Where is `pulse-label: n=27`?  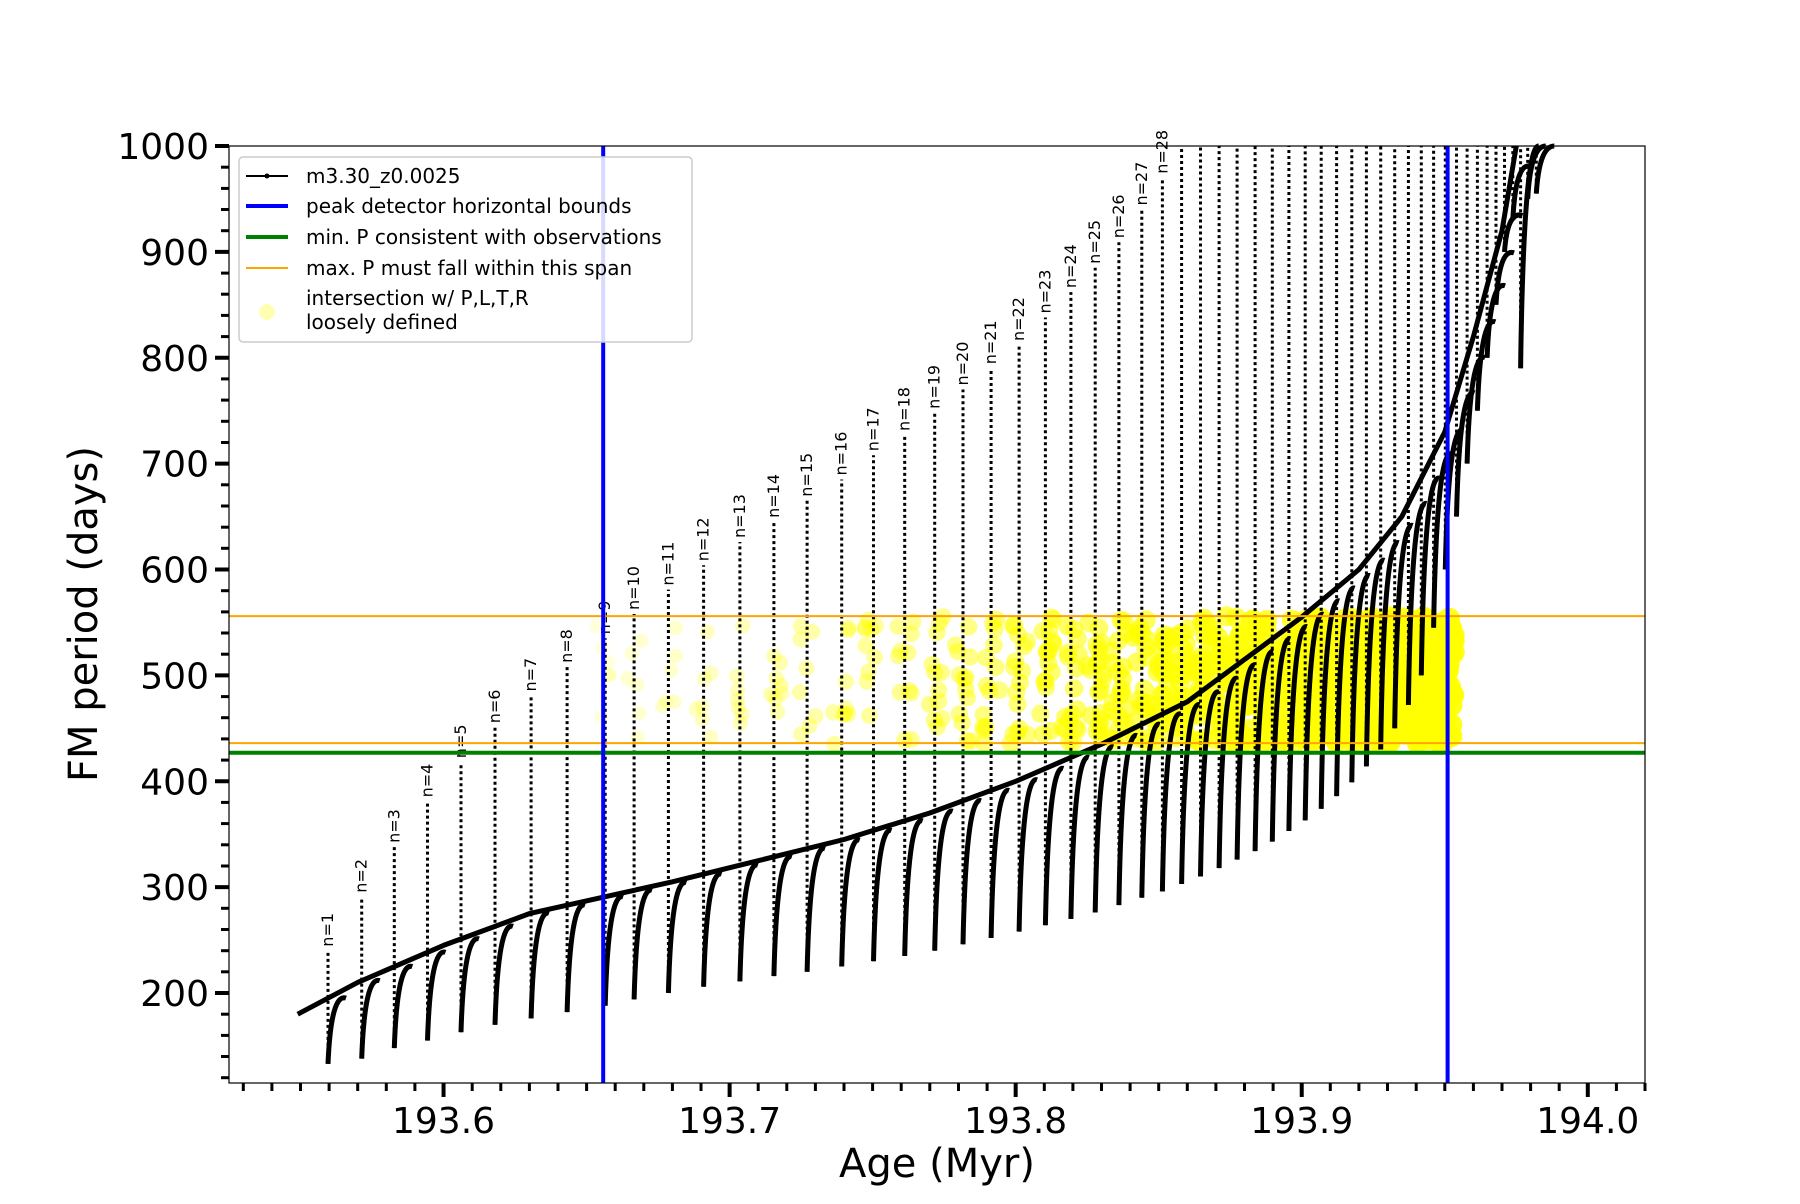 pulse-label: n=27 is located at coordinates (1141, 184).